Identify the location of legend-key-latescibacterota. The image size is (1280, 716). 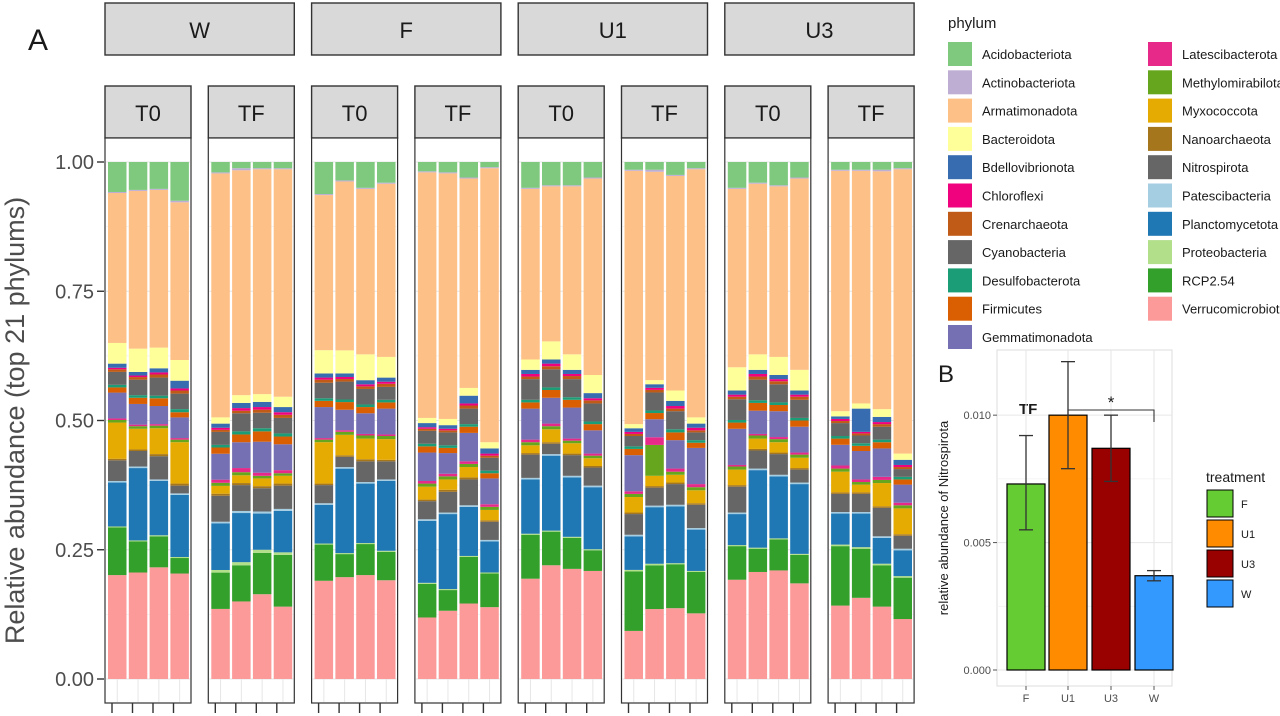
(1160, 54).